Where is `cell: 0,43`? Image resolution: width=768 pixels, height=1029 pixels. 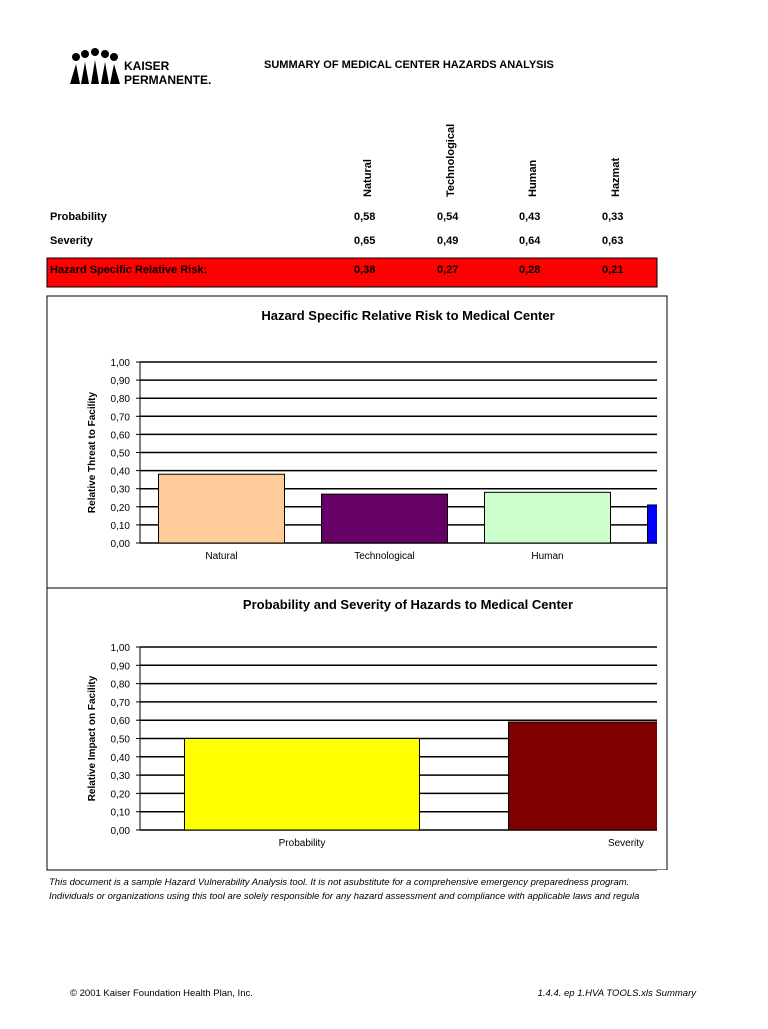 cell: 0,43 is located at coordinates (529, 217).